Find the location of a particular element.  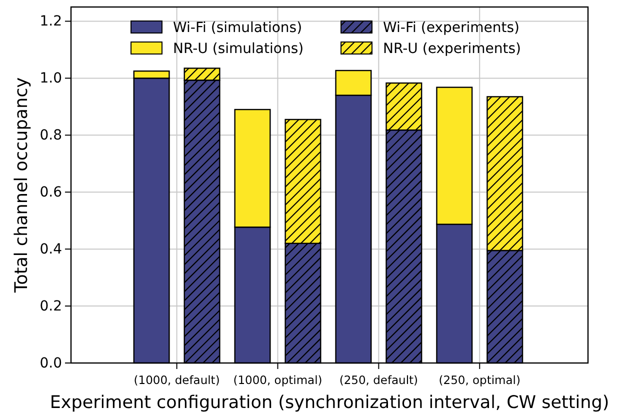

x-tick-label: (1000, default) is located at coordinates (177, 380).